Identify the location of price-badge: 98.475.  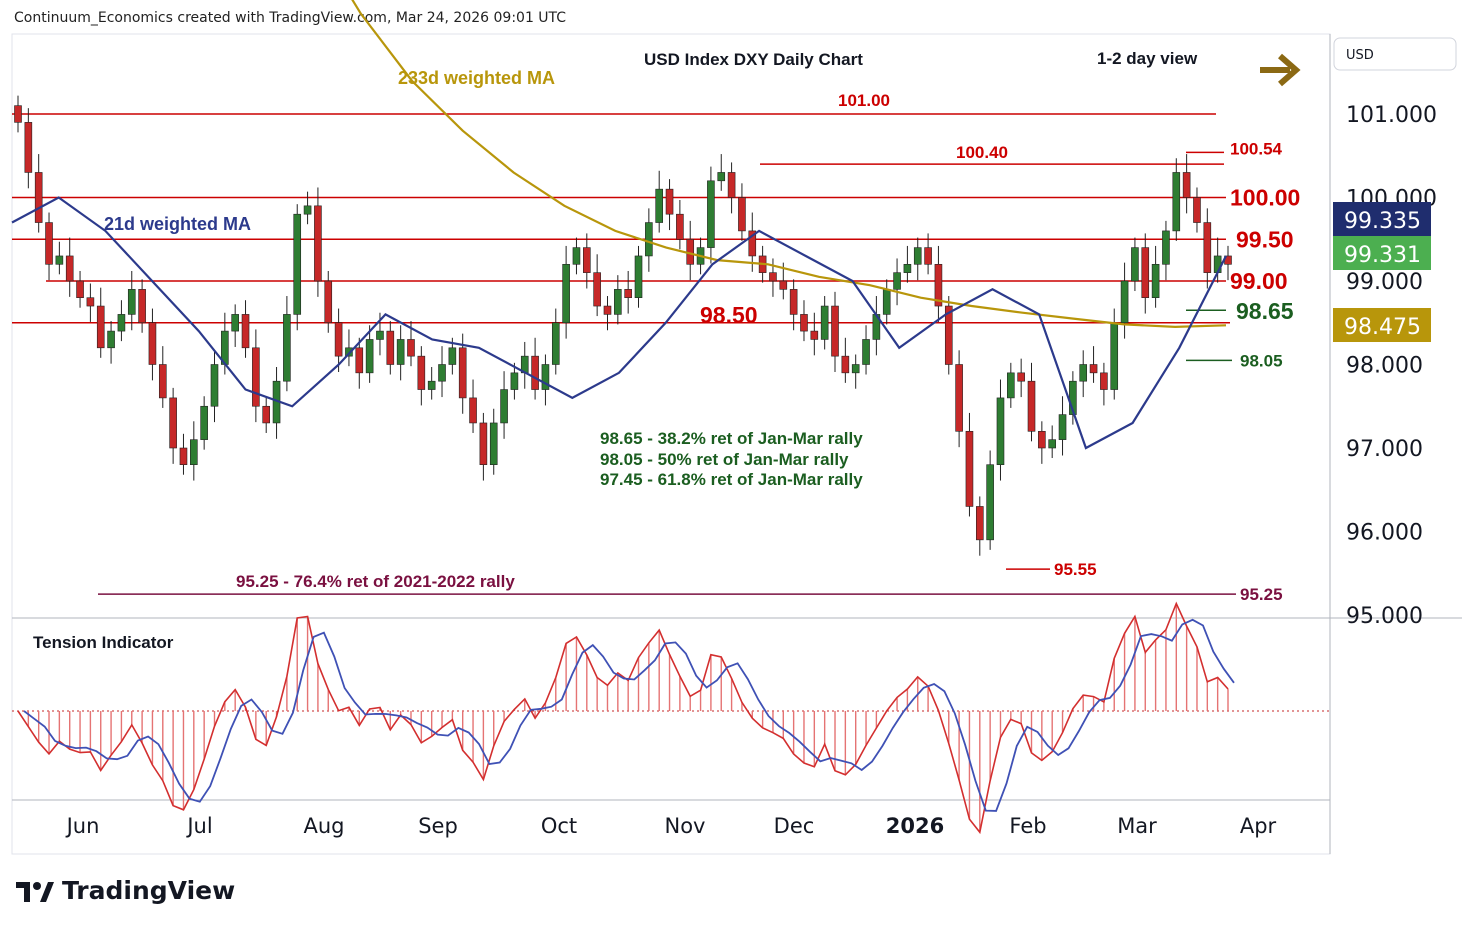
(1382, 325).